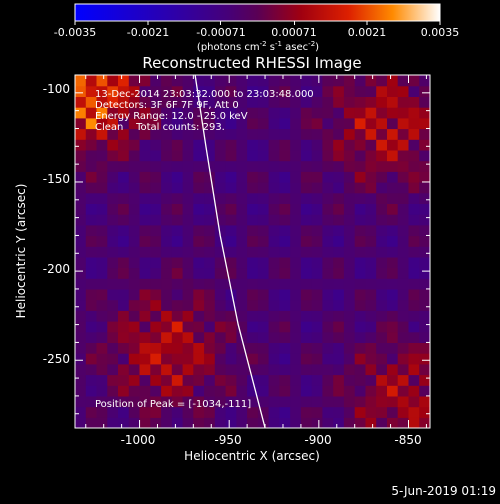  I want to click on y-tick-label: -250, so click(56, 359).